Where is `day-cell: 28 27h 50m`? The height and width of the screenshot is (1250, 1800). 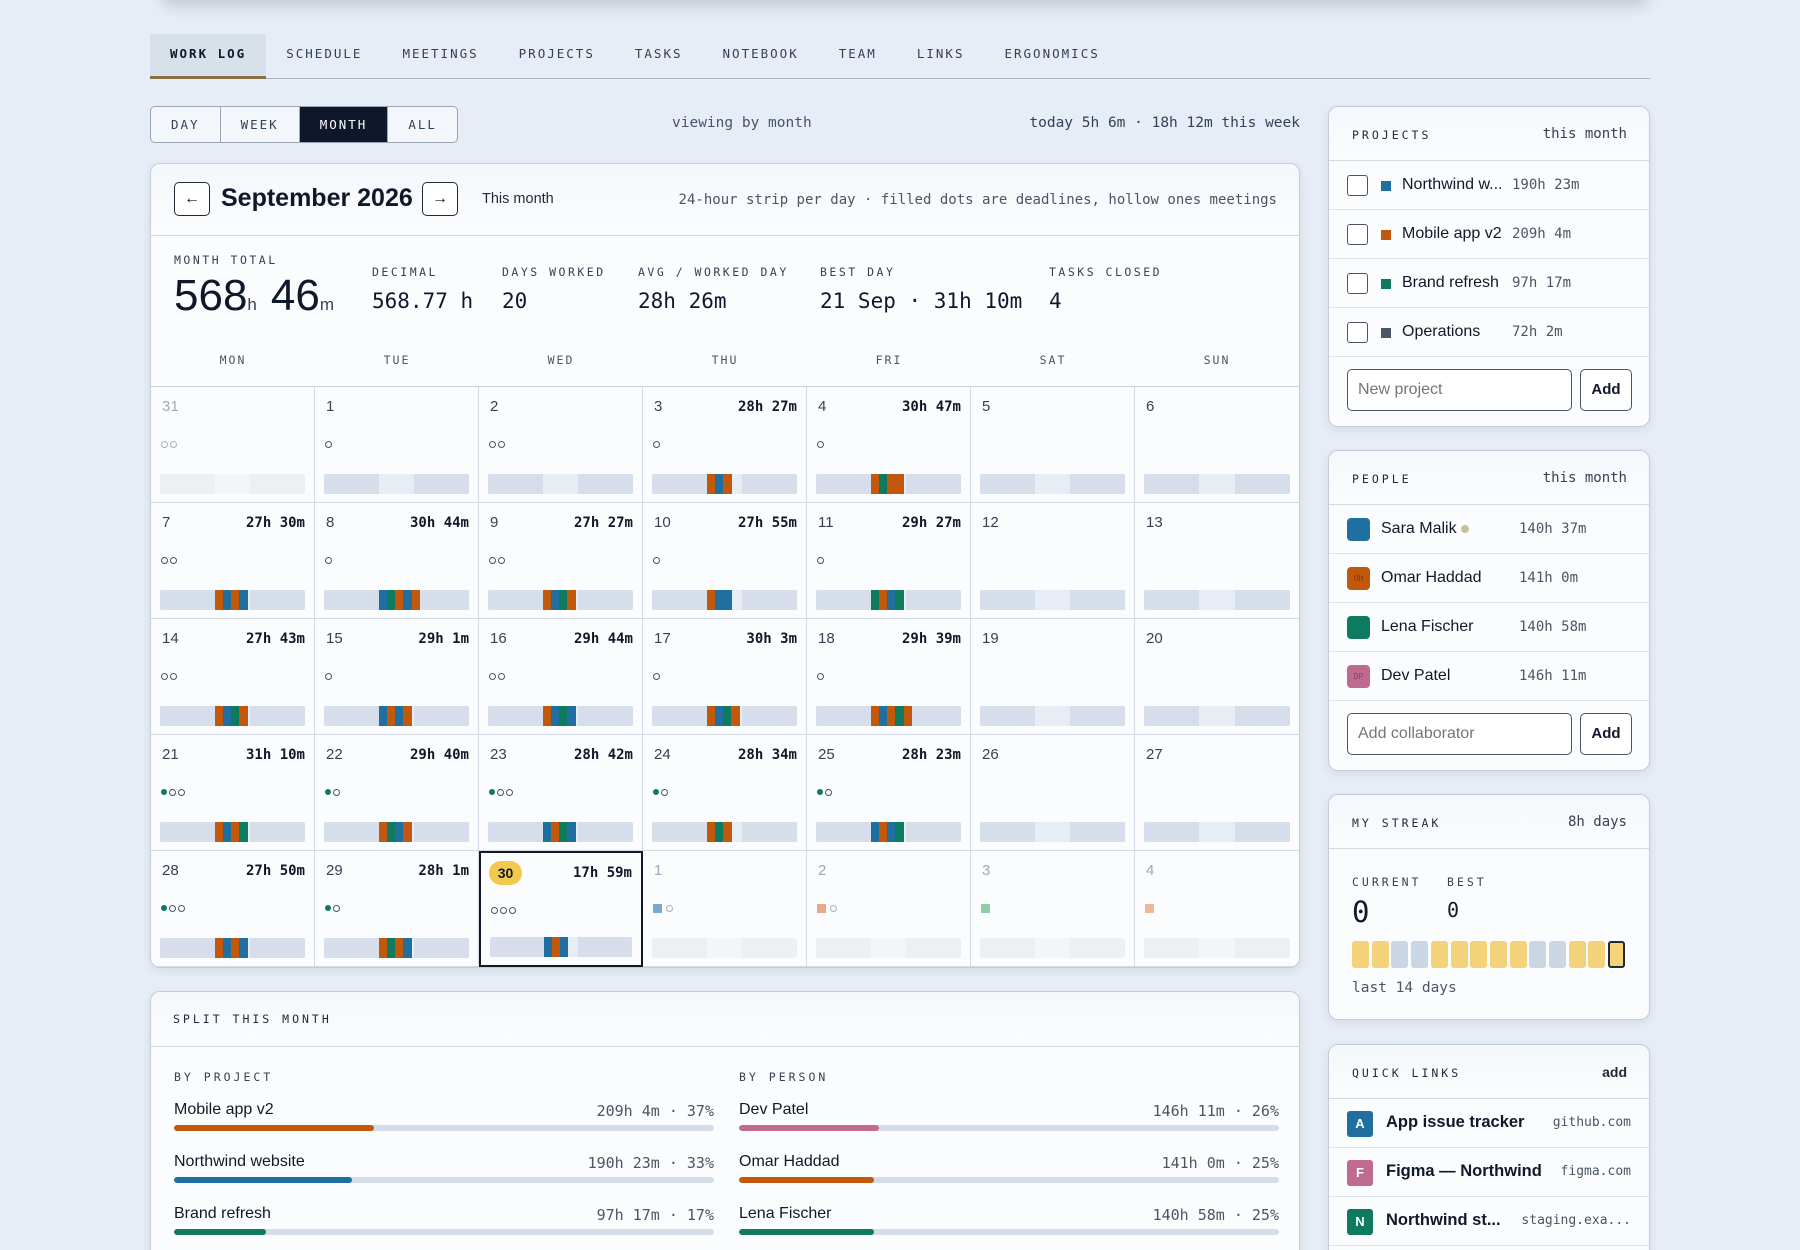
day-cell: 28 27h 50m is located at coordinates (233, 909).